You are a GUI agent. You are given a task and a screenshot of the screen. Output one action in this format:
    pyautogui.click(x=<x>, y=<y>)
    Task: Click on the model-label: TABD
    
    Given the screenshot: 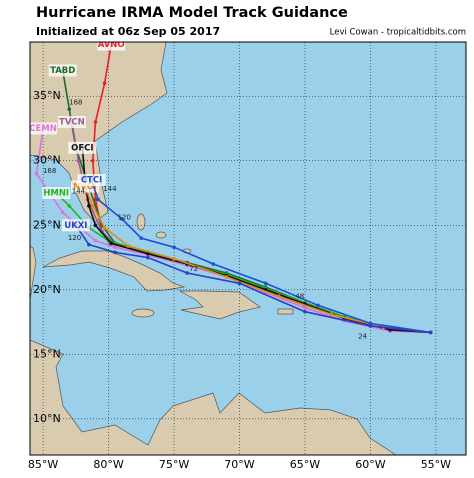 What is the action you would take?
    pyautogui.click(x=62, y=71)
    